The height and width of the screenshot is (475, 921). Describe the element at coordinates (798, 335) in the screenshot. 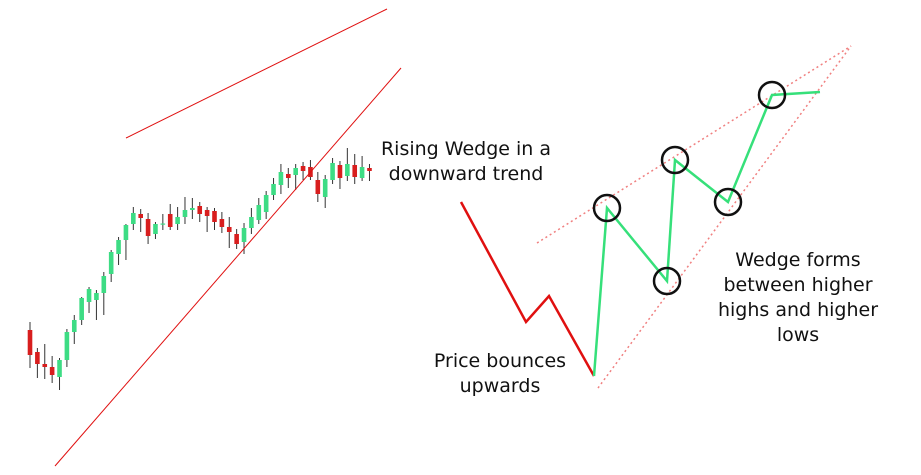

I see `wedge-forms-label-line-4: lows` at that location.